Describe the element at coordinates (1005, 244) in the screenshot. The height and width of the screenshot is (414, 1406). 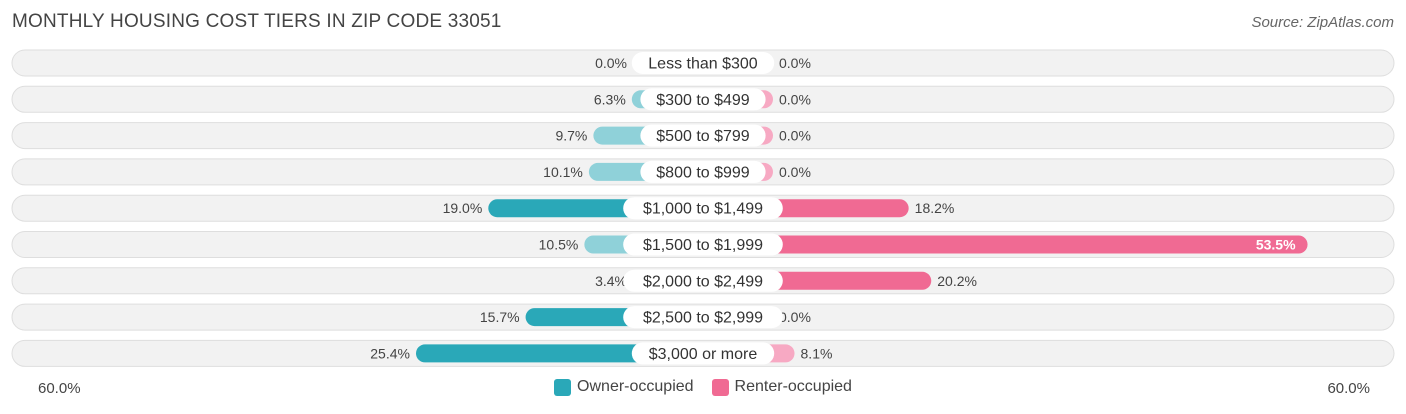
I see `renter-bar` at that location.